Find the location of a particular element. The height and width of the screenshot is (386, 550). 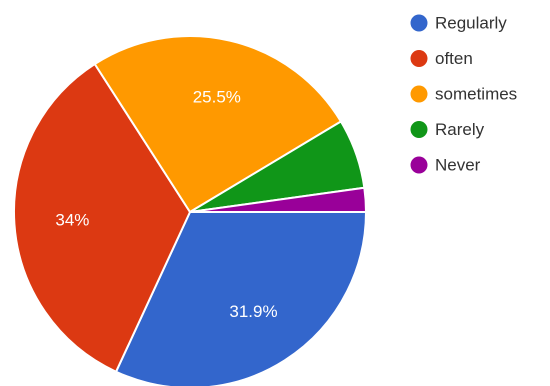

legend-item-often: often is located at coordinates (441, 58).